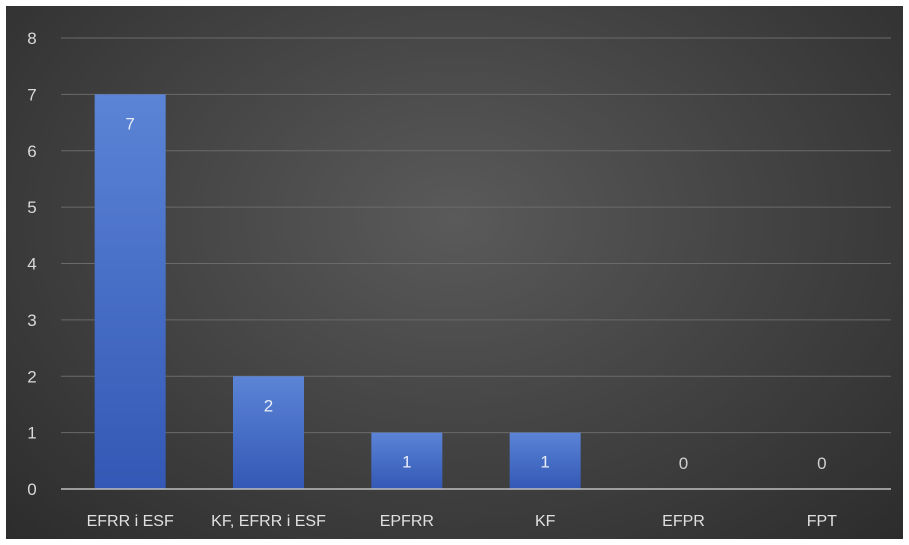  Describe the element at coordinates (462, 521) in the screenshot. I see `x-axis-category-labels: EFRR i ESF KF, EFRR i ESF EPFRR KF EFPR FPT` at that location.